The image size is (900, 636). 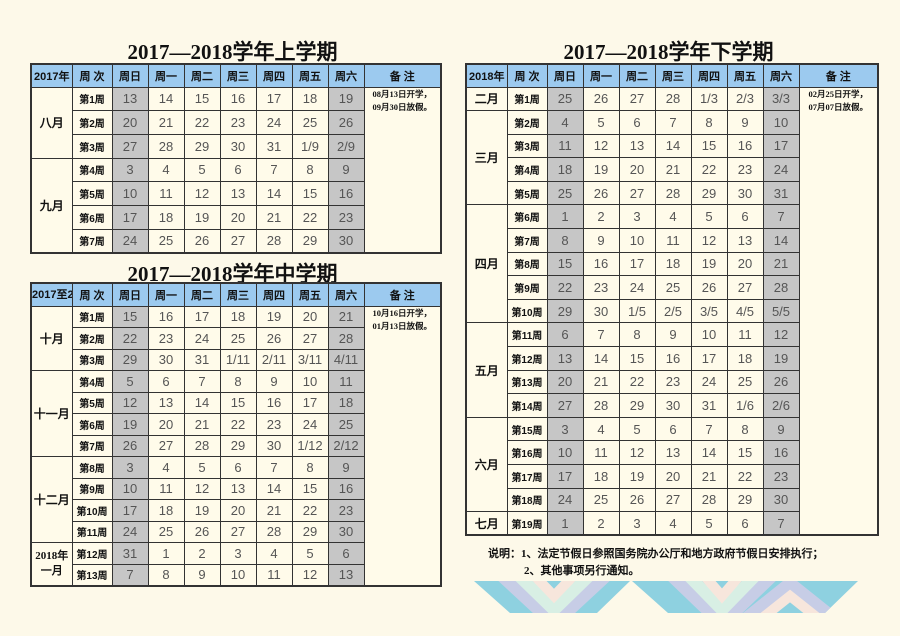 What do you see at coordinates (486, 464) in the screenshot?
I see `month-label: 六月` at bounding box center [486, 464].